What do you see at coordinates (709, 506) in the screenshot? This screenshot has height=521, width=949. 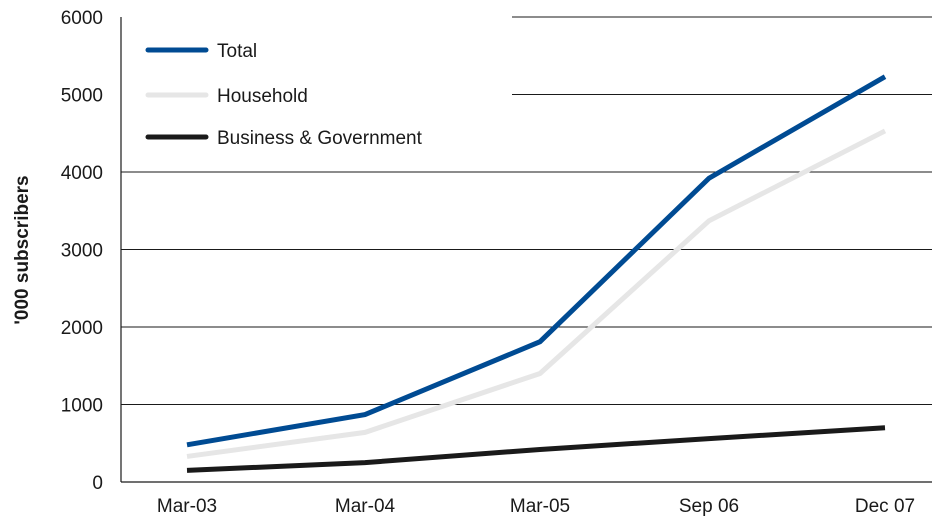 I see `x-tick-label: Sep 06` at bounding box center [709, 506].